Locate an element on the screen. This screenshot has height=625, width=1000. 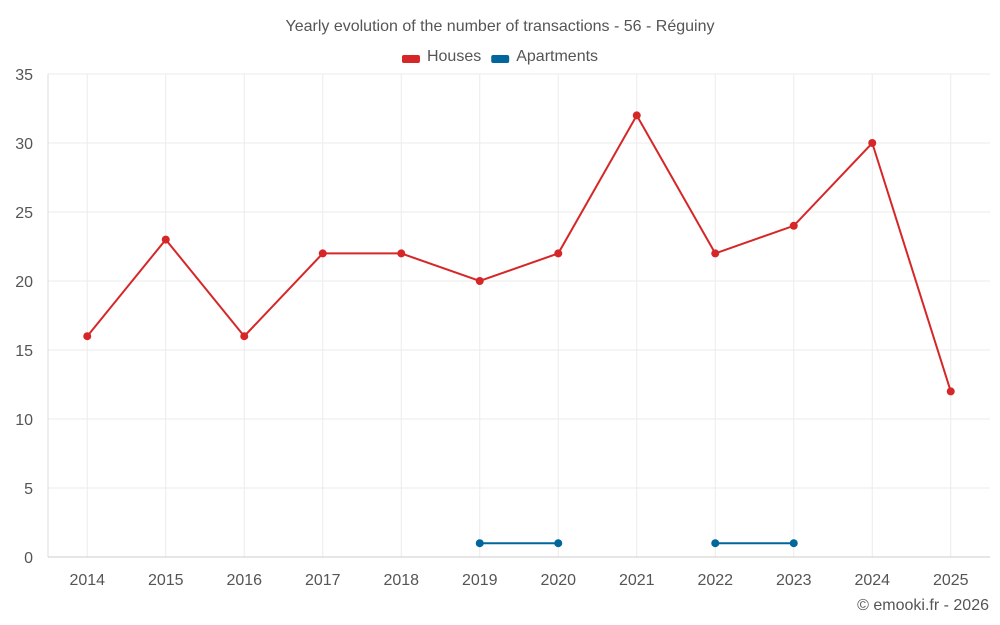
x-tick-label: 2018 is located at coordinates (401, 580).